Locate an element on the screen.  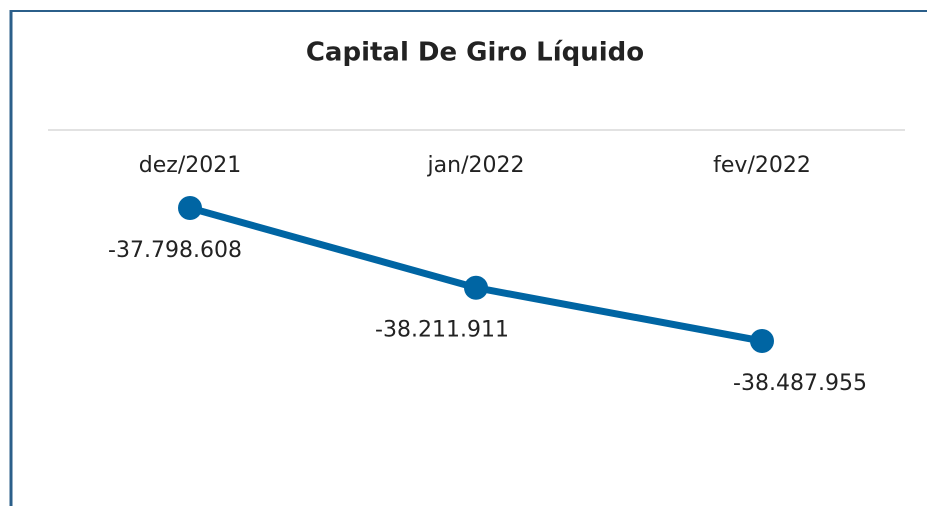
data-label: -38.487.955 is located at coordinates (800, 383).